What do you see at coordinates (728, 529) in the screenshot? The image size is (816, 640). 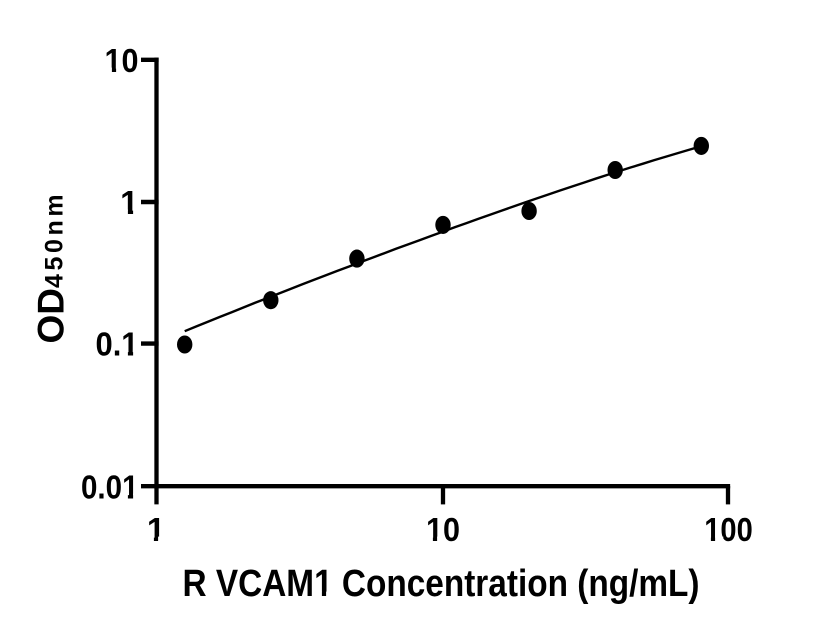 I see `svg-text: 100` at bounding box center [728, 529].